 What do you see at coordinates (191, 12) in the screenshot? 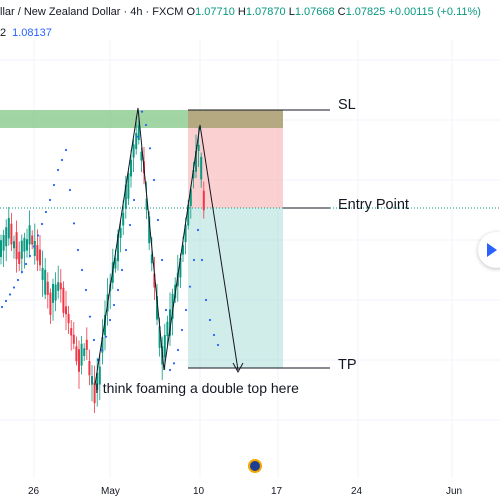
I see `open-label: O` at bounding box center [191, 12].